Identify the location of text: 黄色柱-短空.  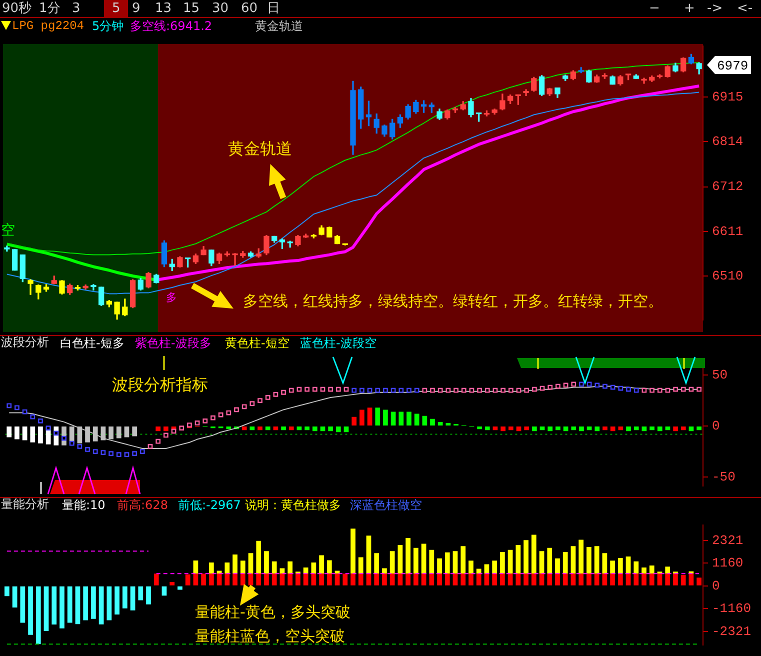
(257, 343).